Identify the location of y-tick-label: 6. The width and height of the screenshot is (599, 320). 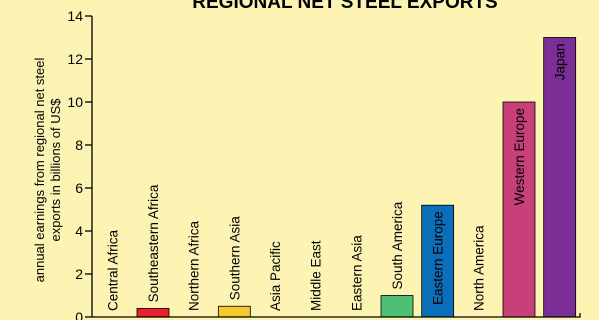
(79, 188).